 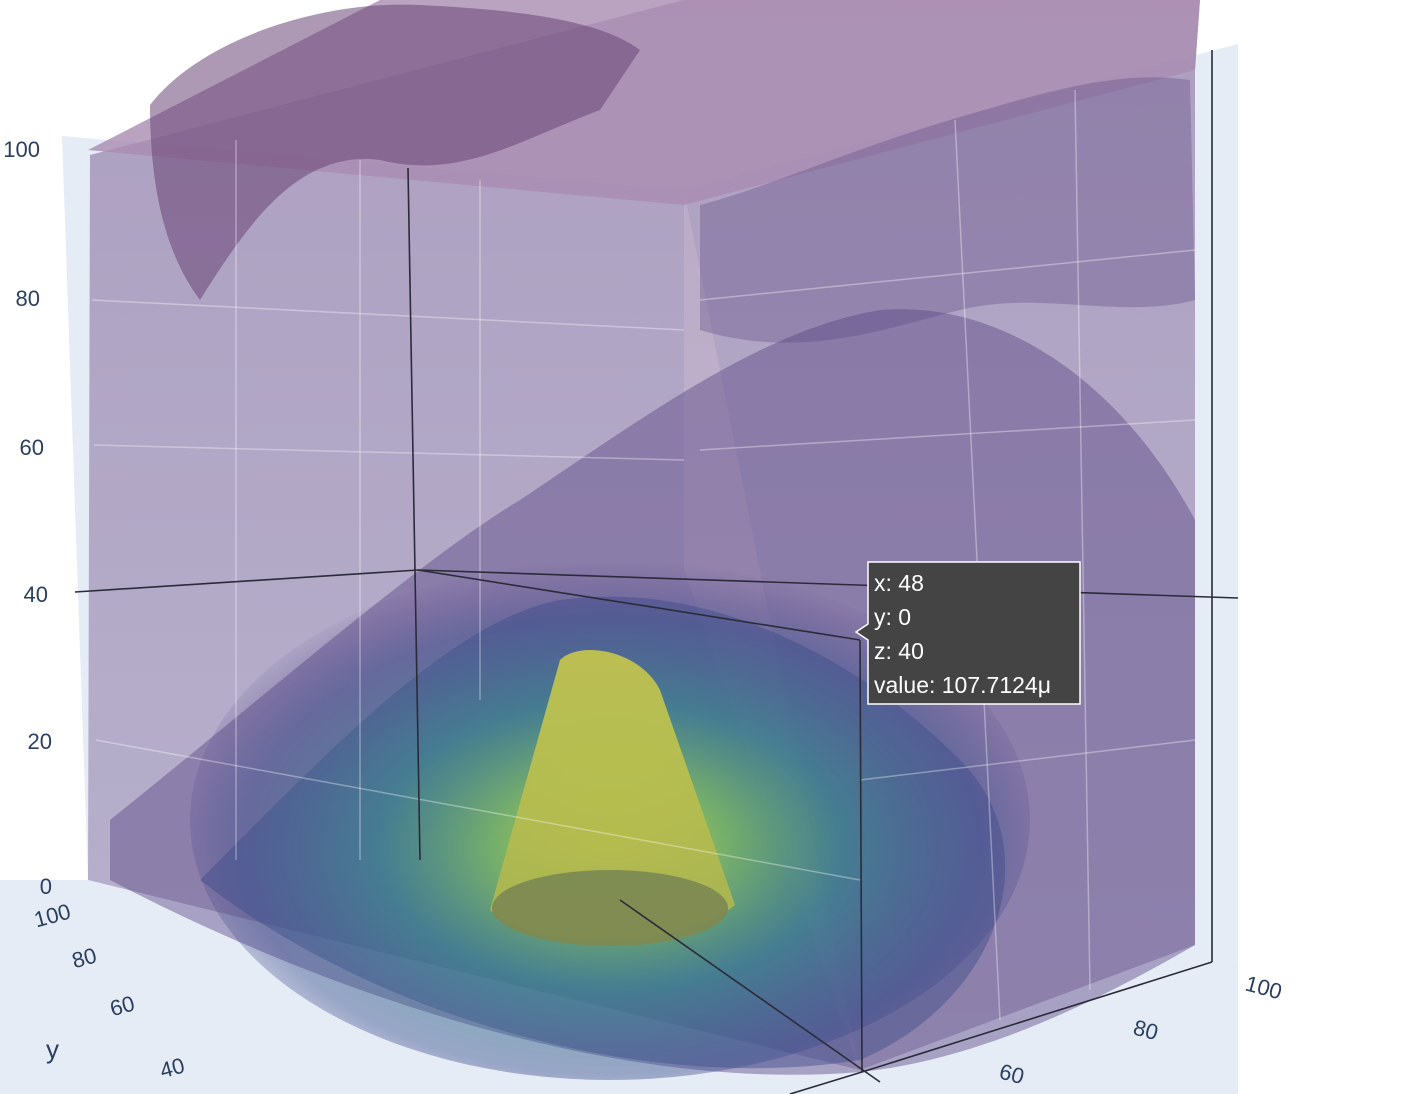 I want to click on z-tick-label: 20, so click(x=40, y=741).